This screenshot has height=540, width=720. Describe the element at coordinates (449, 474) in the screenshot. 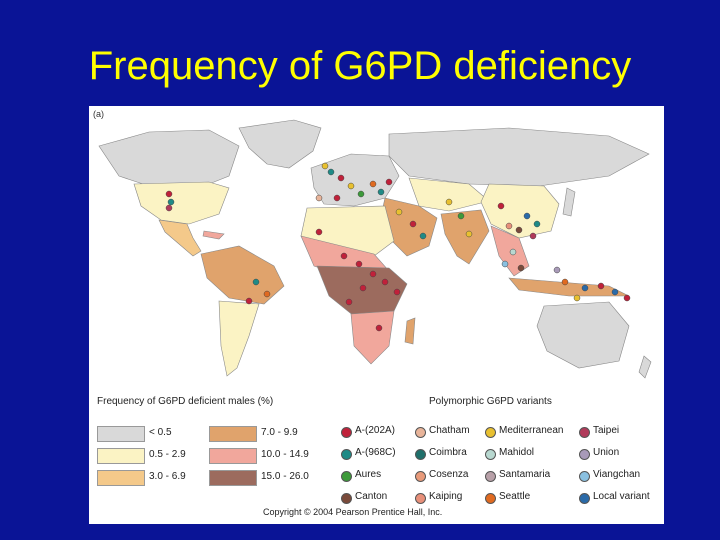

I see `variant-label: Cosenza` at that location.